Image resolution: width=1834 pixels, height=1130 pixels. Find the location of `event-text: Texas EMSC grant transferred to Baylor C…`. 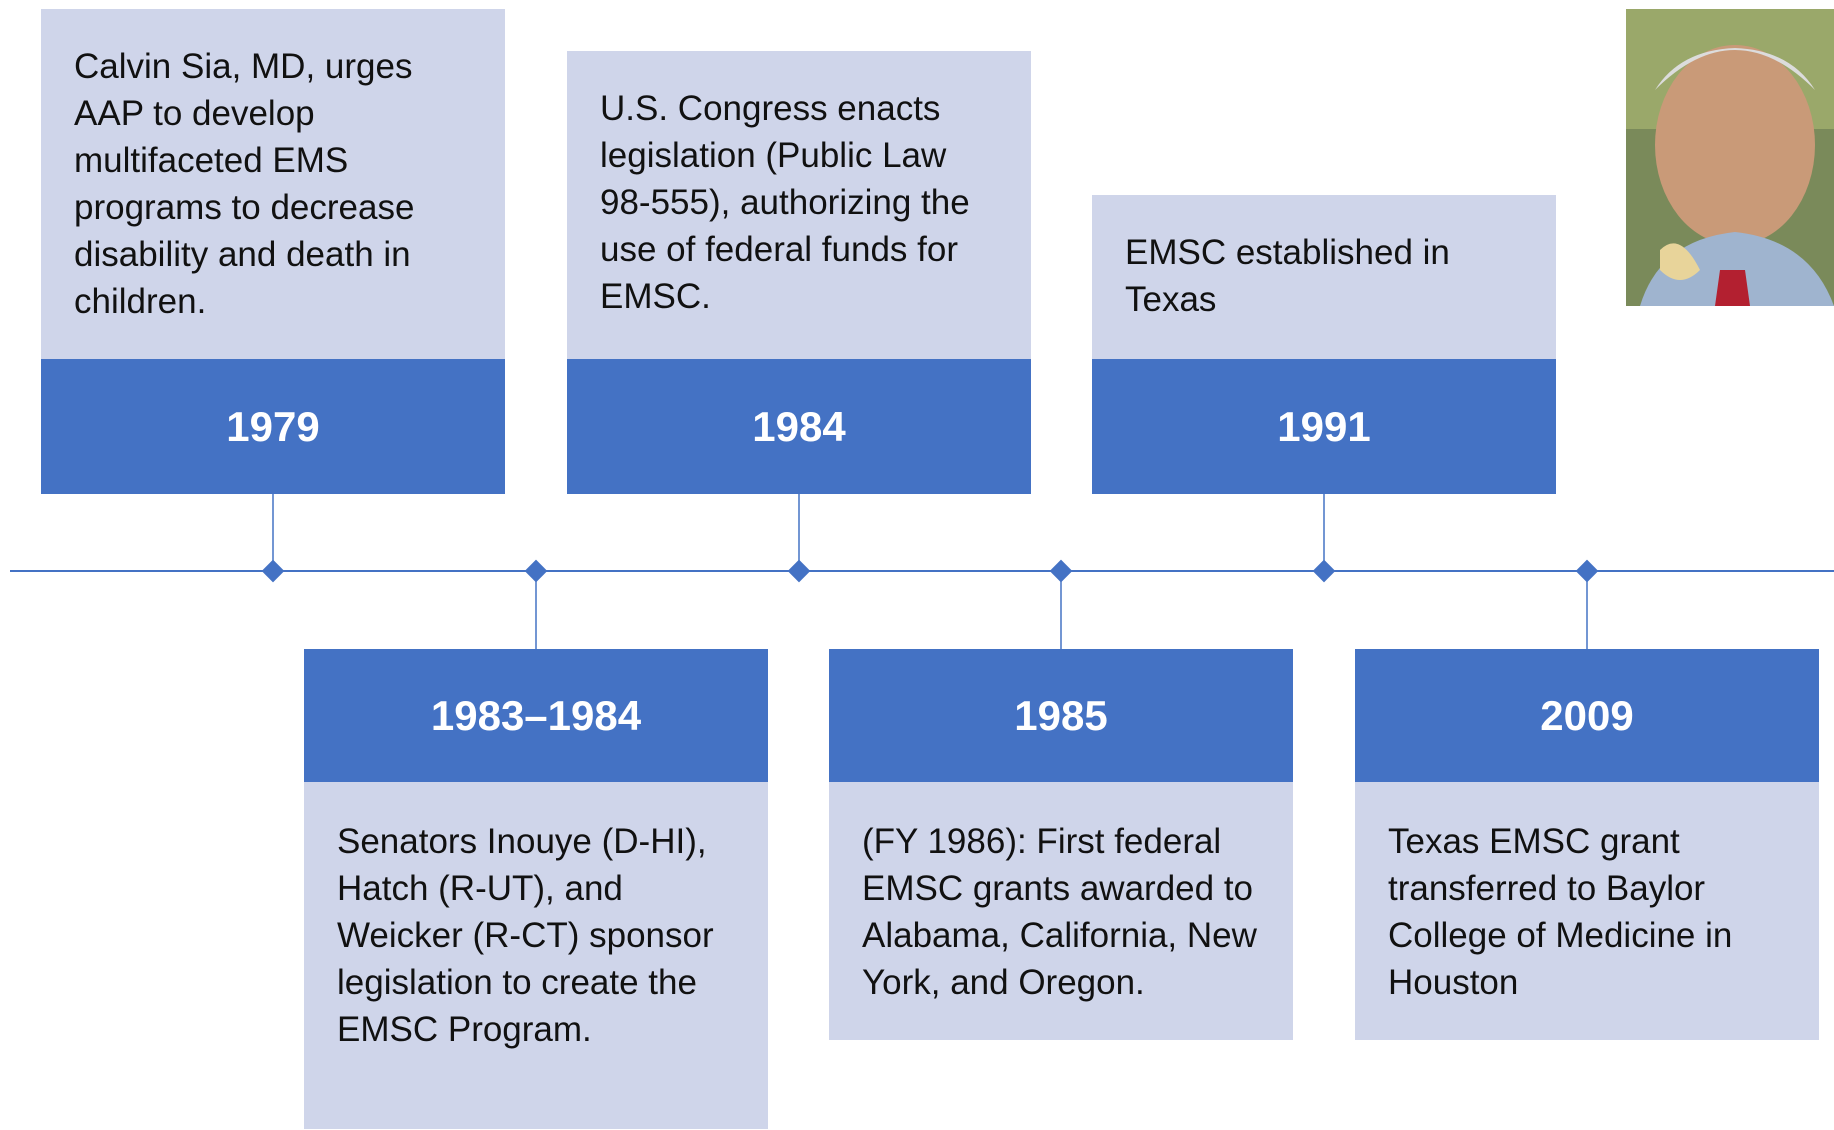

event-text: Texas EMSC grant transferred to Baylor C… is located at coordinates (1587, 911).